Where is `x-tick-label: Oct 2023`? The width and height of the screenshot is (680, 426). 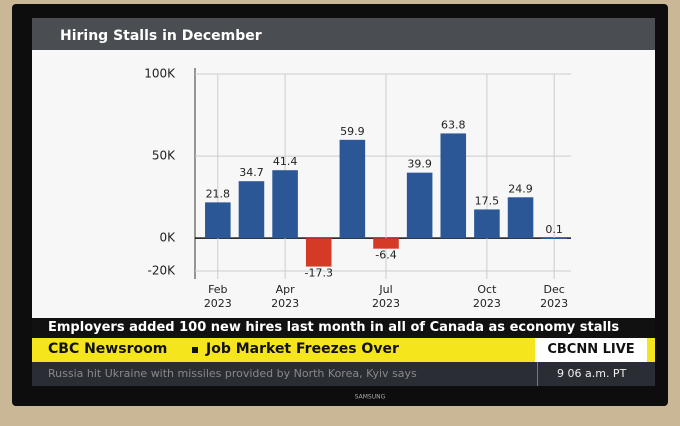
x-tick-label: Oct 2023 is located at coordinates (486, 296).